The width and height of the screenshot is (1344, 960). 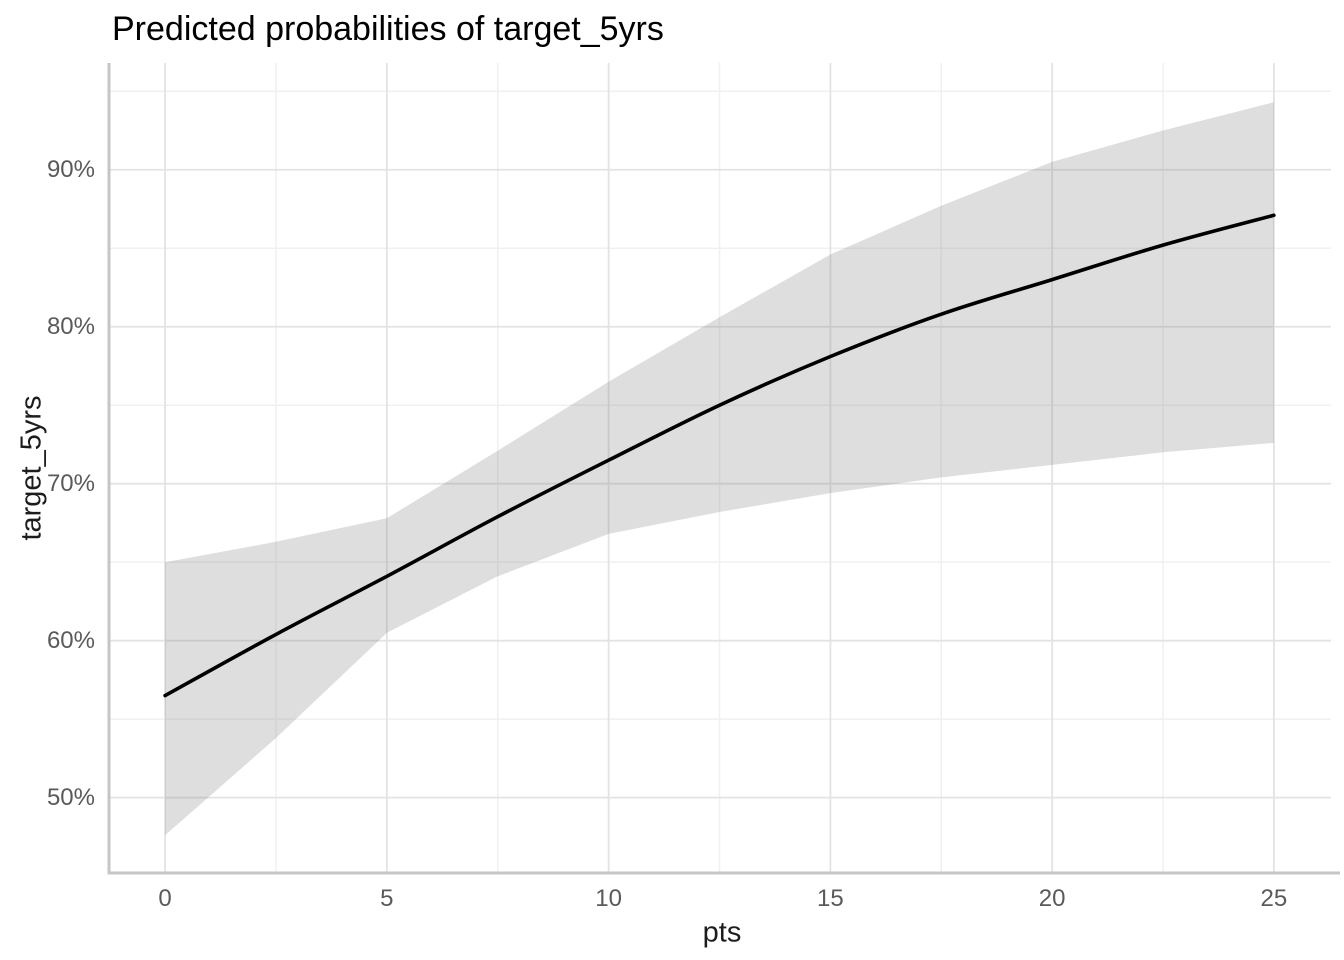 I want to click on y-tick-label: 60%, so click(x=70, y=640).